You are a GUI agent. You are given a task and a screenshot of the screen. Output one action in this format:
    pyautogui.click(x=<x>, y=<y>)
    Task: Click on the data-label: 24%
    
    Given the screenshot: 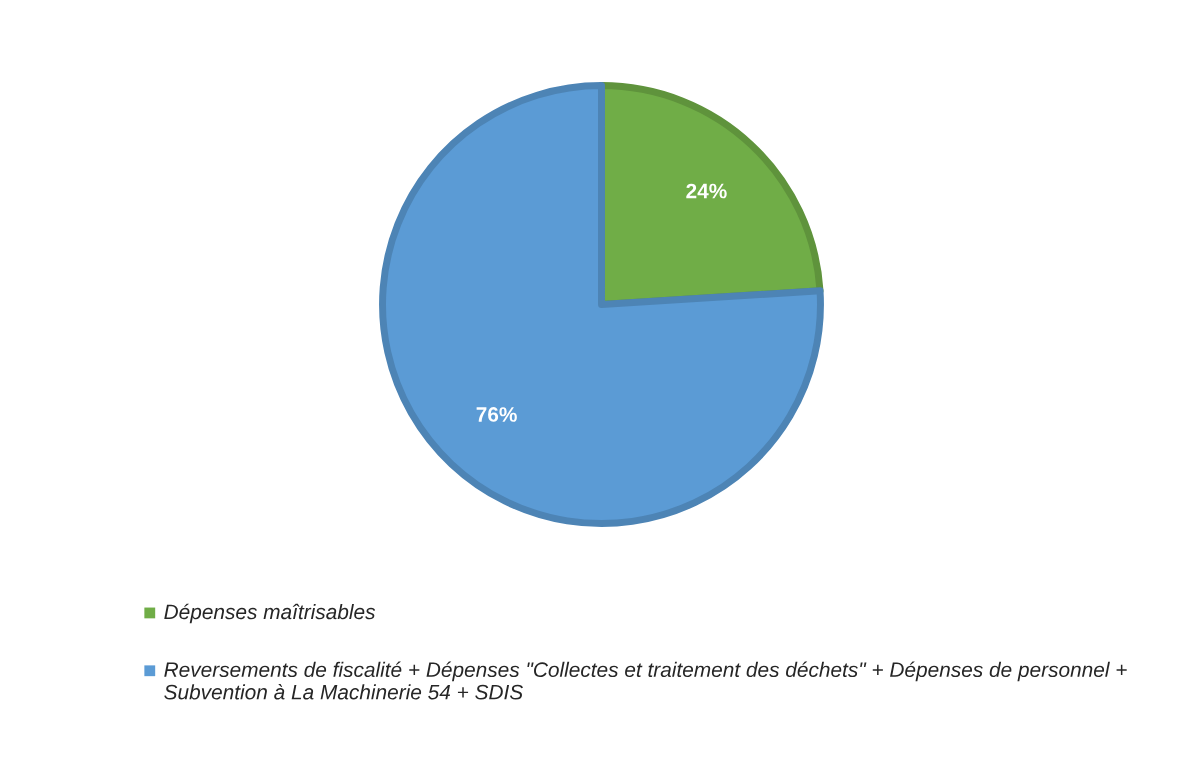 What is the action you would take?
    pyautogui.click(x=706, y=191)
    